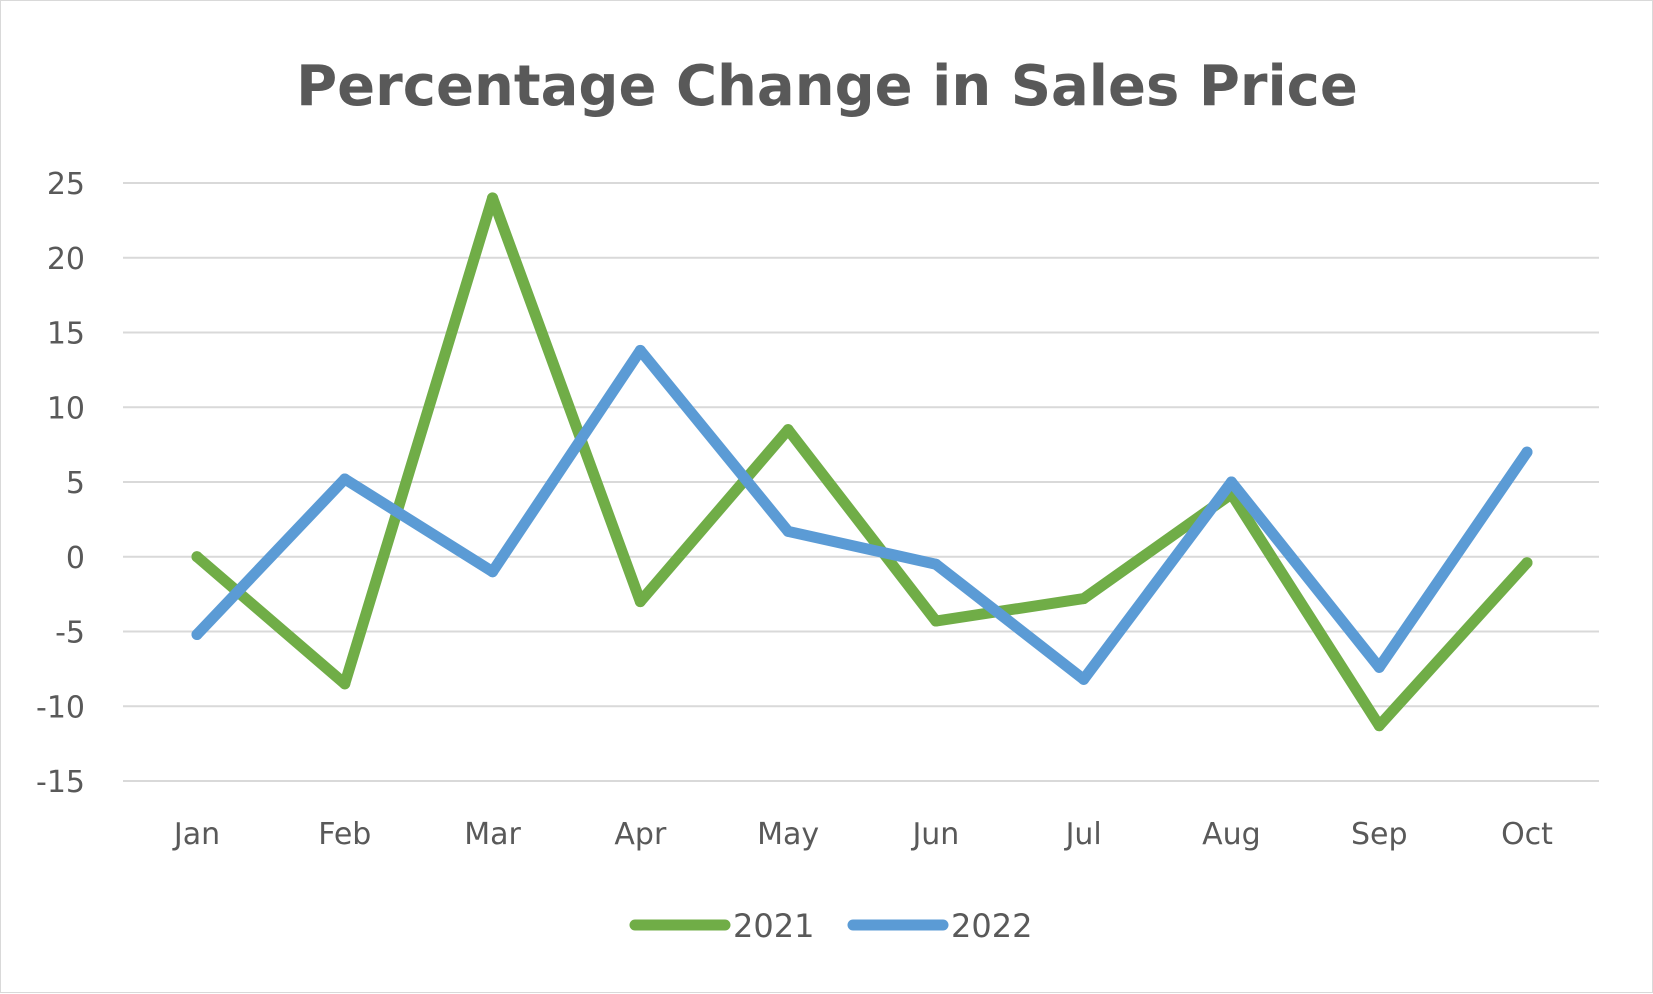 Image resolution: width=1653 pixels, height=994 pixels. What do you see at coordinates (936, 621) in the screenshot?
I see `data-point-2021-Jun` at bounding box center [936, 621].